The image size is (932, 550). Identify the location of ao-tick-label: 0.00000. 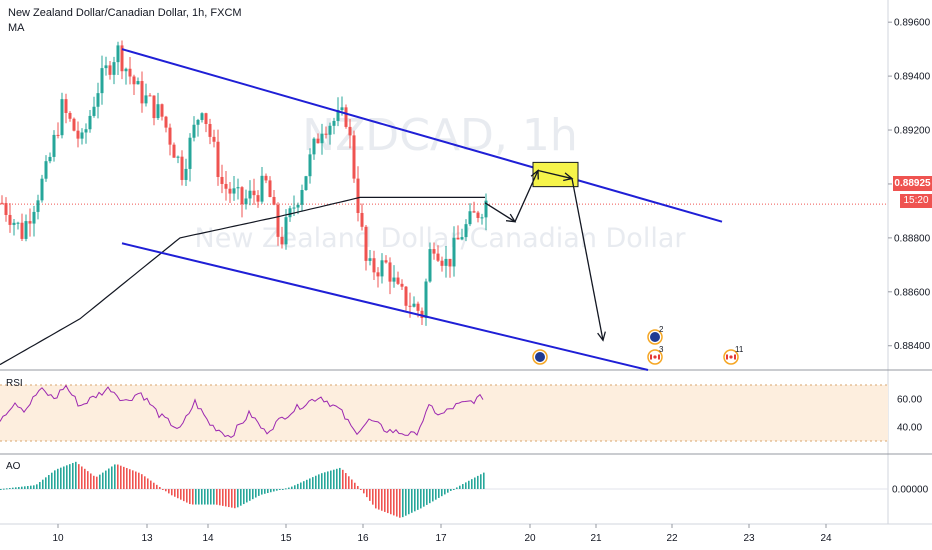
(910, 490).